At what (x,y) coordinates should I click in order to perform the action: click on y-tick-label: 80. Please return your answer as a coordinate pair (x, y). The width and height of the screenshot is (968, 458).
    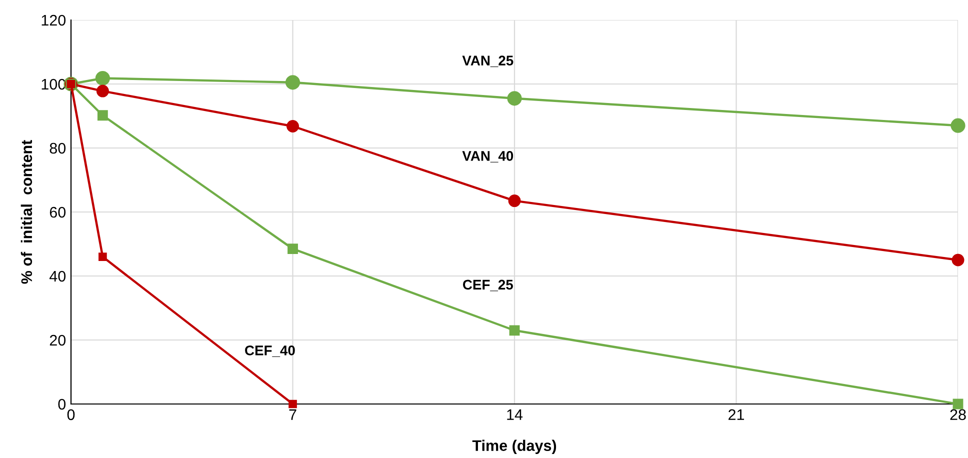
    Looking at the image, I should click on (58, 148).